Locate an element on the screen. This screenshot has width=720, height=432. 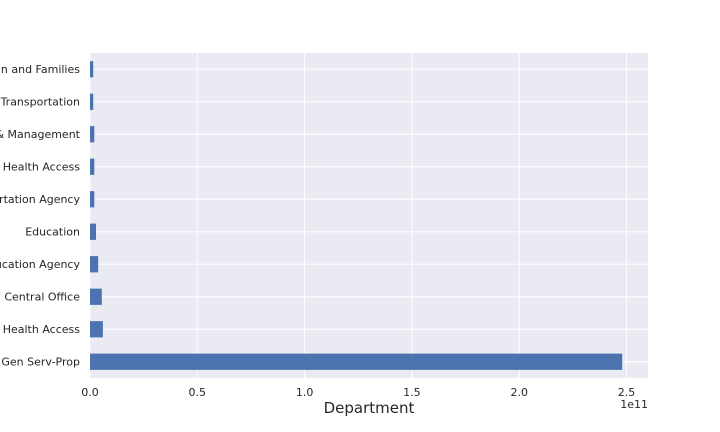
y-tick-label-3: ucation Agency is located at coordinates (40, 264).